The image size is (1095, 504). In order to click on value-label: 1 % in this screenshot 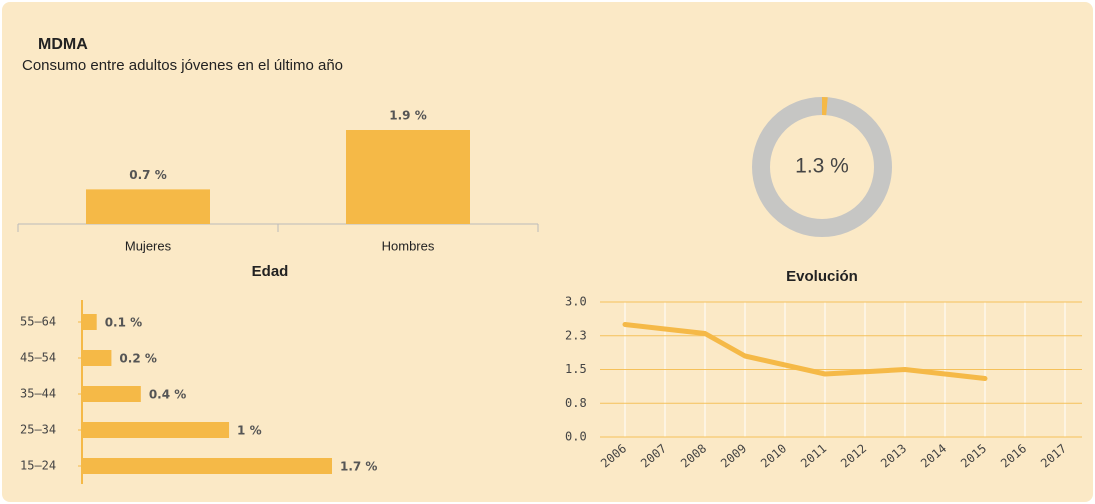, I will do `click(249, 431)`.